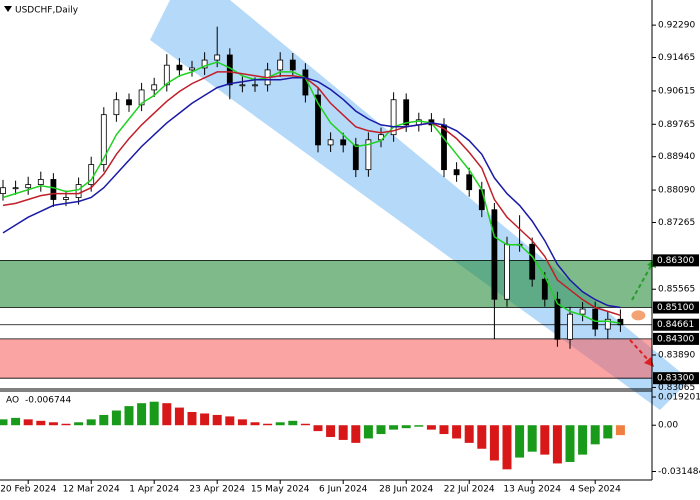  Describe the element at coordinates (47, 11) in the screenshot. I see `chart-title: USDCHF,Daily` at that location.